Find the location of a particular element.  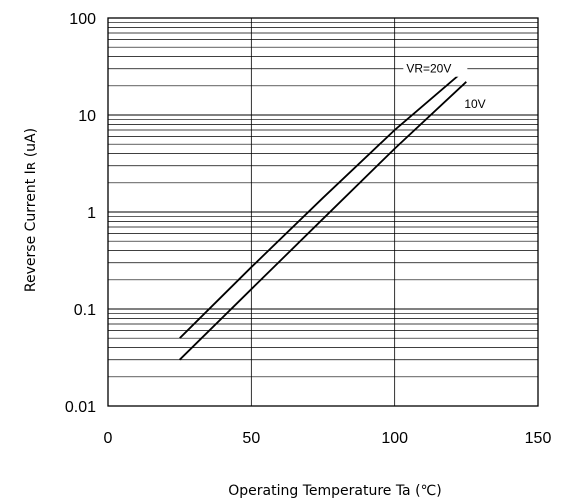

y-tick-label: 0.1 is located at coordinates (85, 310).